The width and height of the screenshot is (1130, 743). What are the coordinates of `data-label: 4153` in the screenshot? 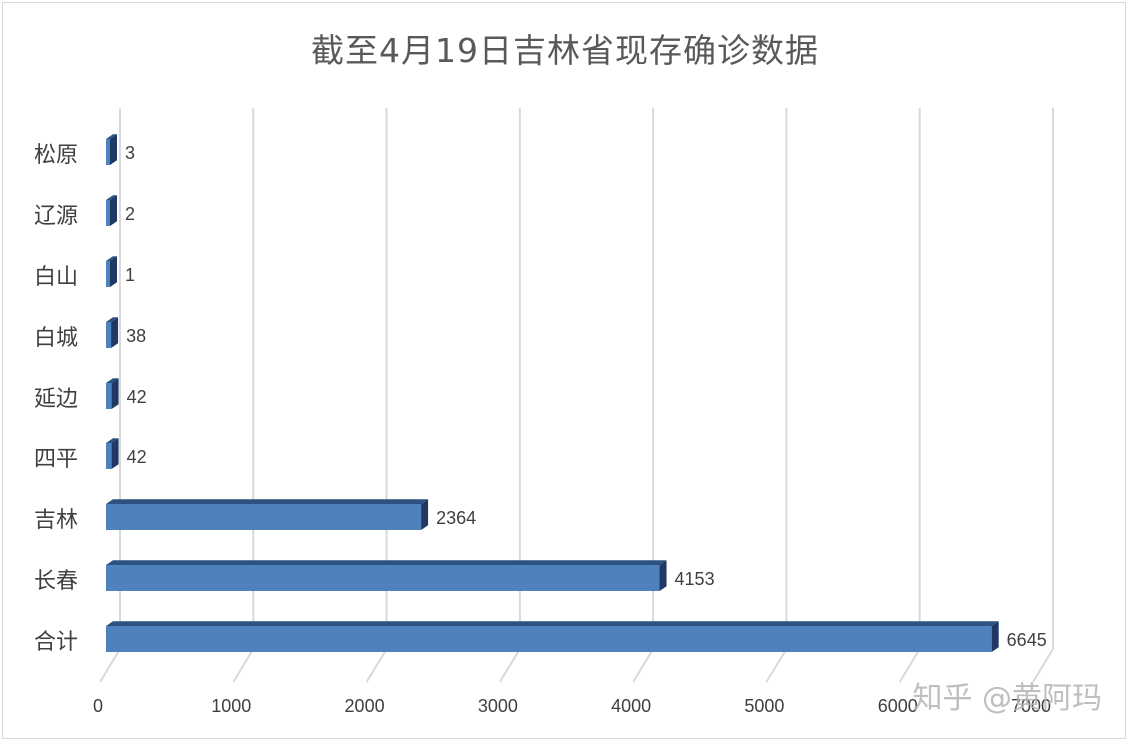 It's located at (695, 579).